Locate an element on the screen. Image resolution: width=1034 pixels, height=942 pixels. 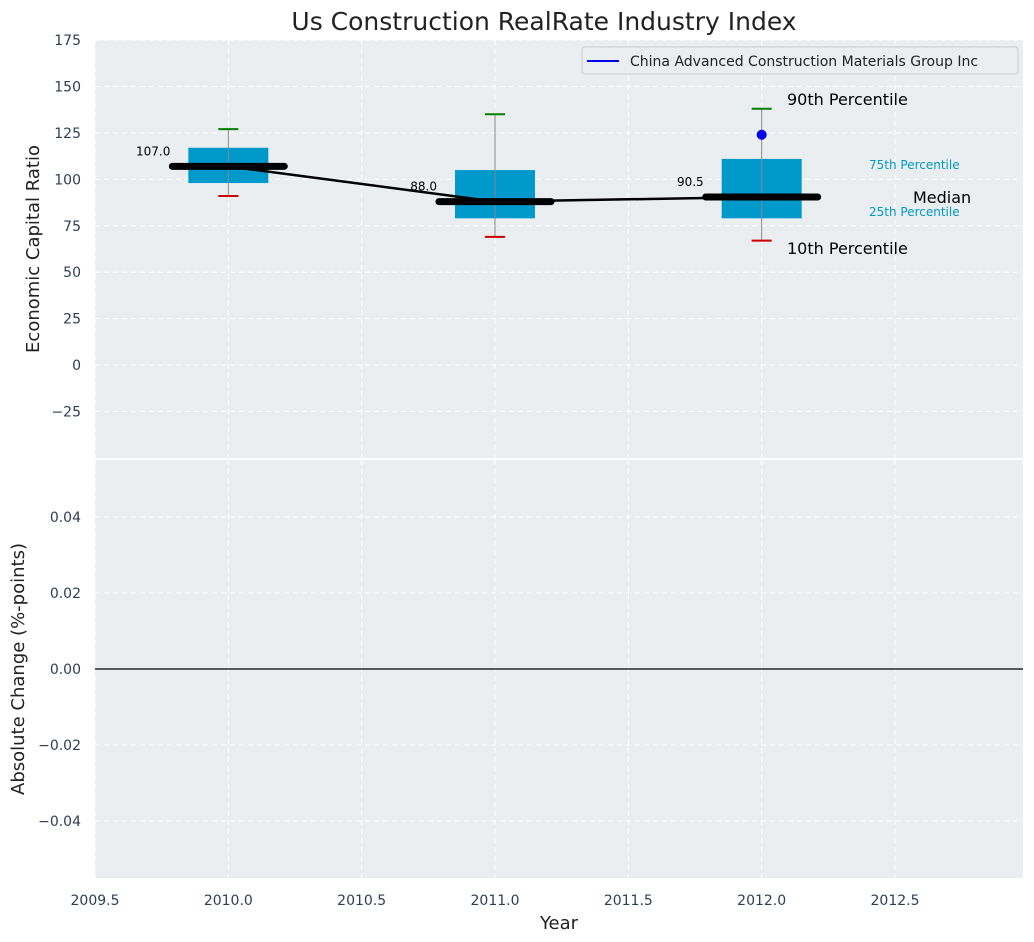
median-value-label: 90.5 is located at coordinates (690, 182).